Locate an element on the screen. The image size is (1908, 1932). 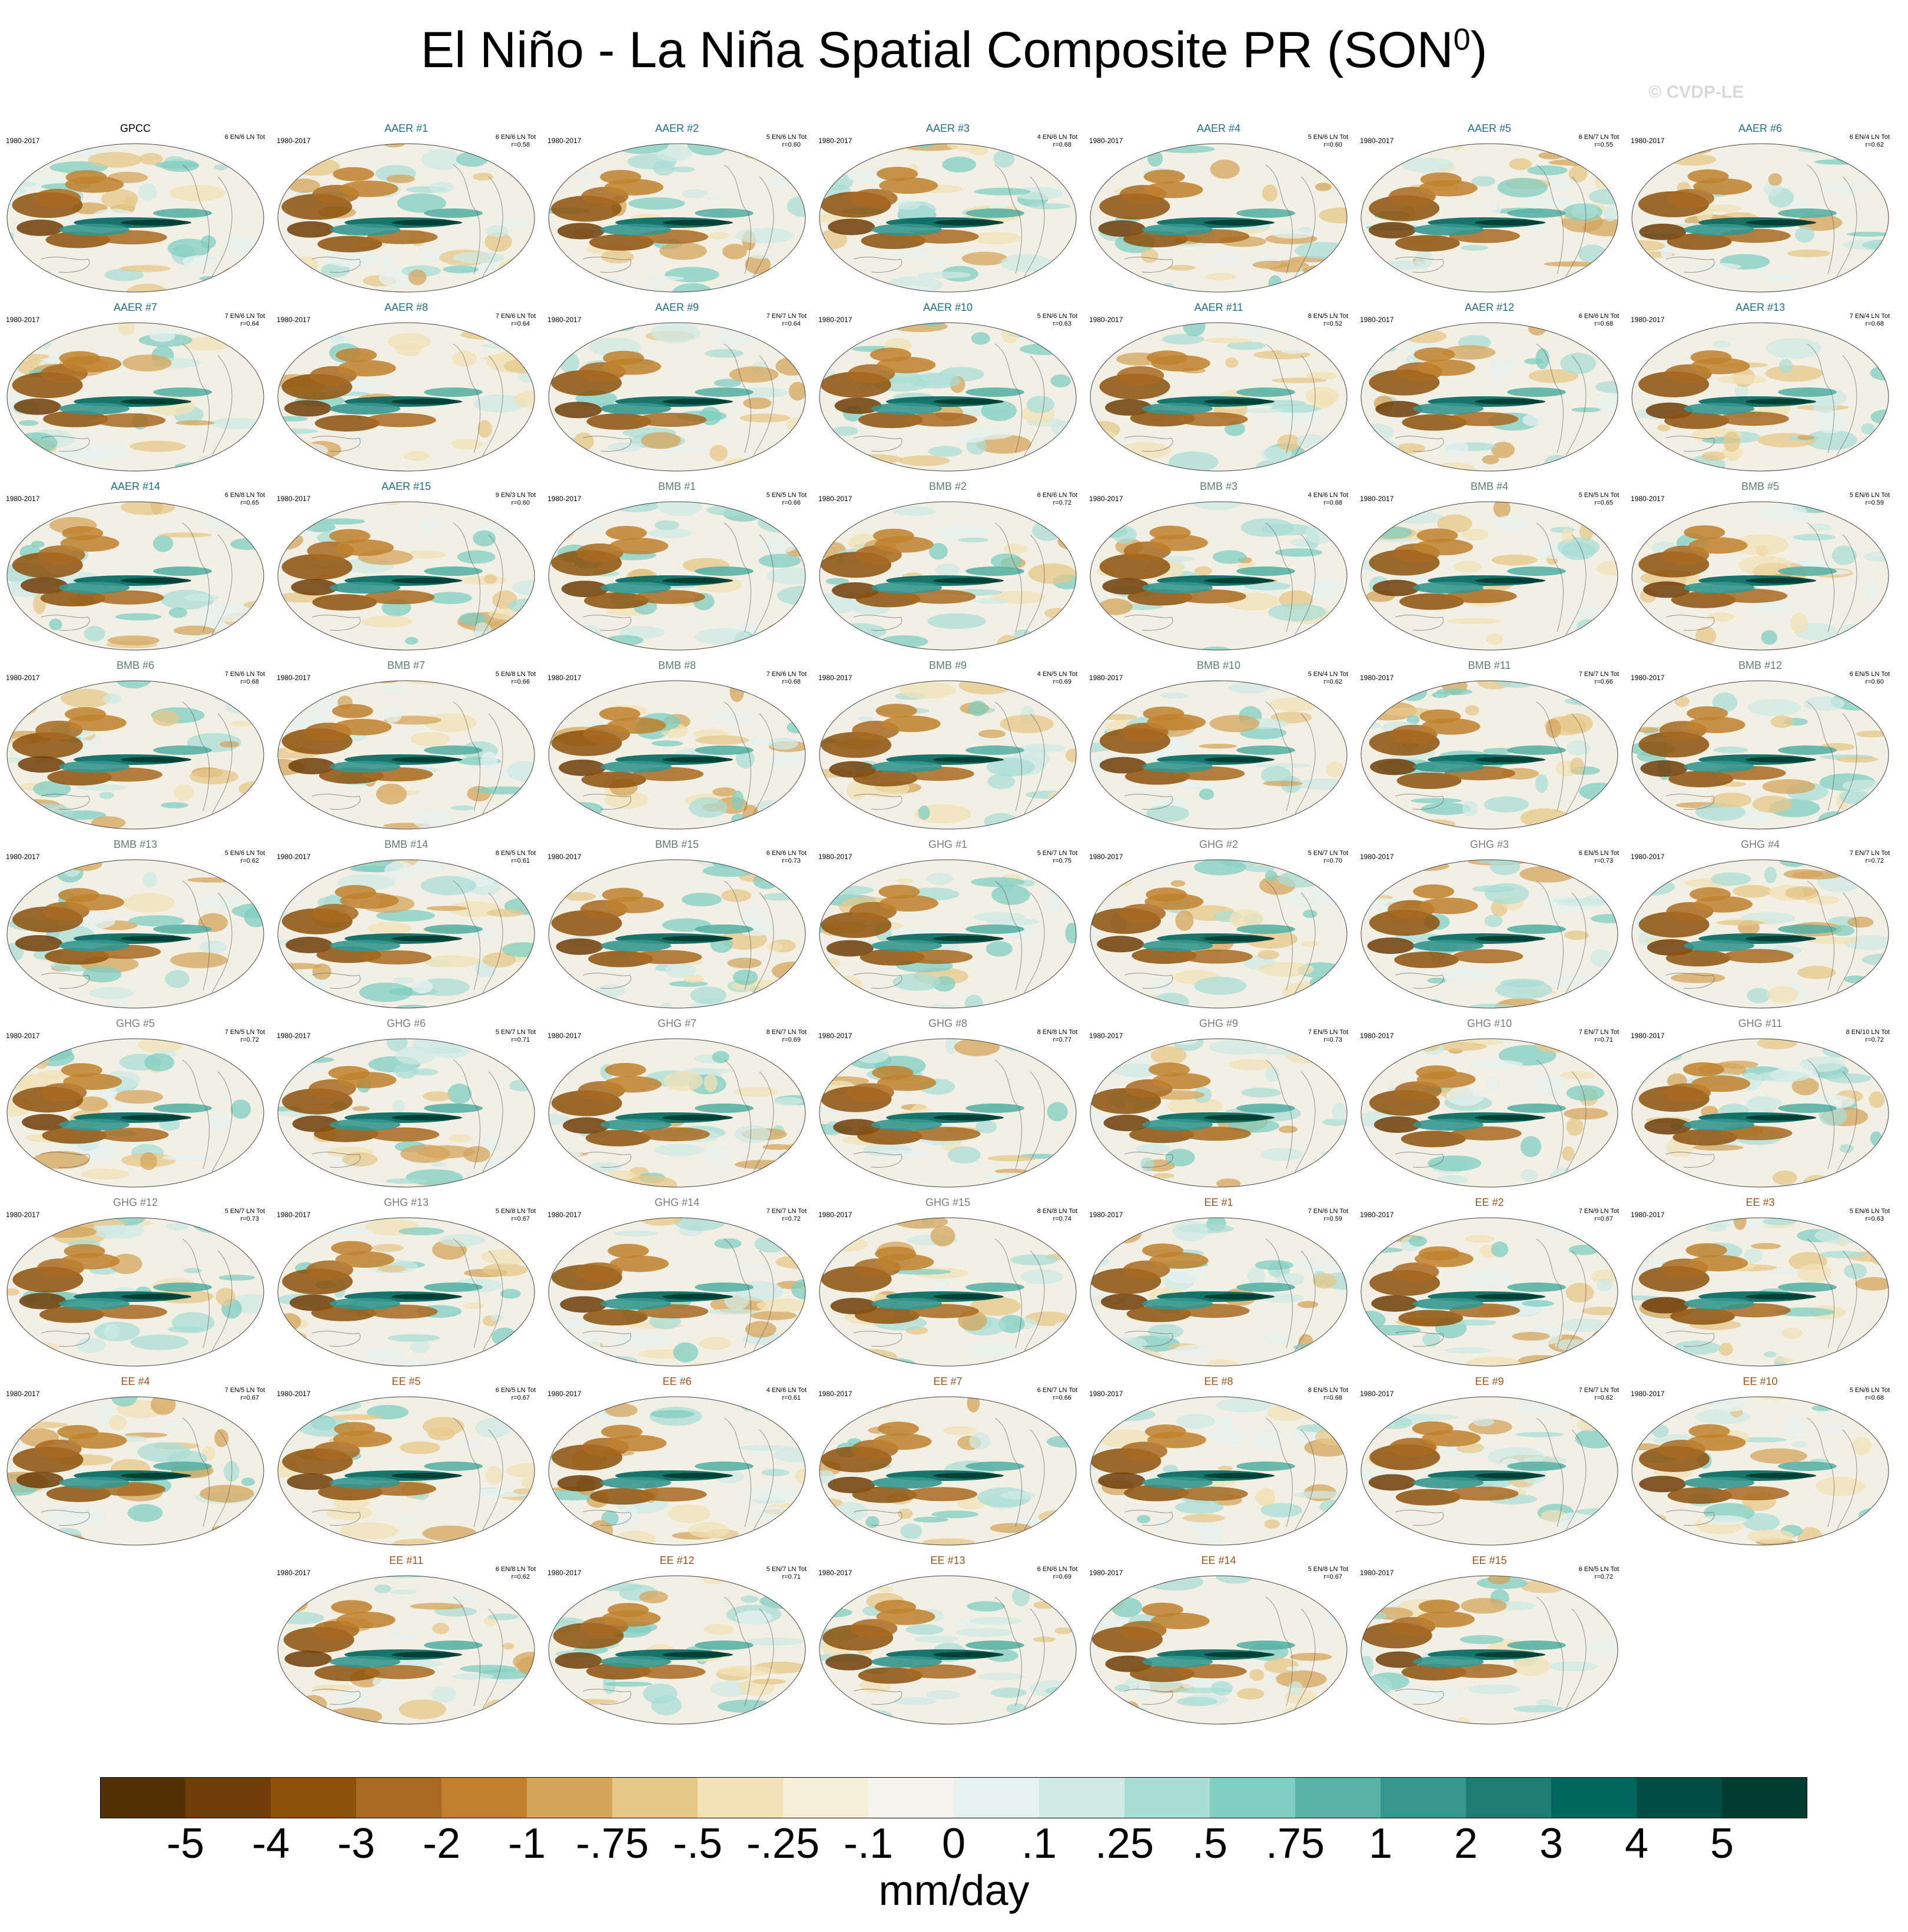
map-panel: BMB #8 1980-2017 7 EN/6 LN Tot r=0.68 is located at coordinates (677, 746).